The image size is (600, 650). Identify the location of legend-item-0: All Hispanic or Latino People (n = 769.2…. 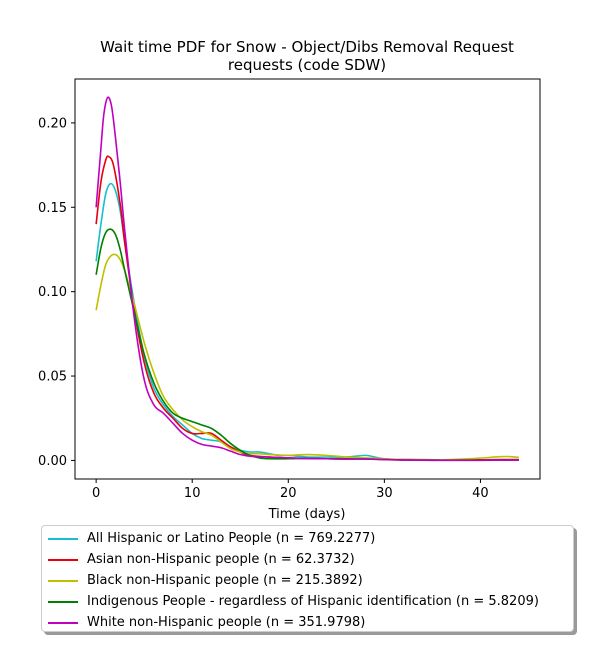
(208, 538).